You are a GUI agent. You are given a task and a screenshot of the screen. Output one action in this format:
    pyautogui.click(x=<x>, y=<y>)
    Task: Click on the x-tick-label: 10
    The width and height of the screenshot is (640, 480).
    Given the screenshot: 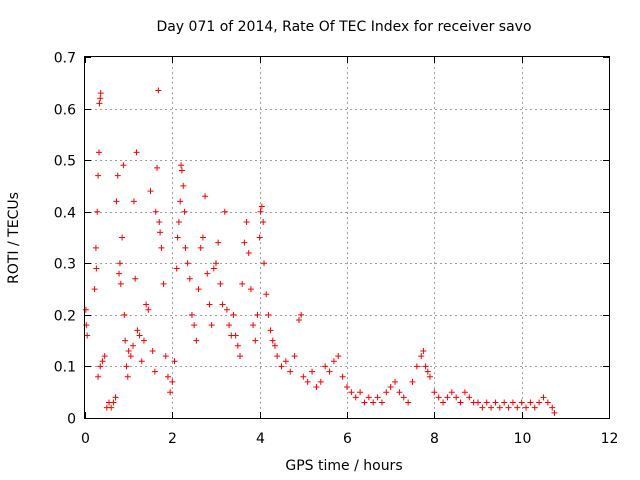 What is the action you would take?
    pyautogui.click(x=523, y=439)
    